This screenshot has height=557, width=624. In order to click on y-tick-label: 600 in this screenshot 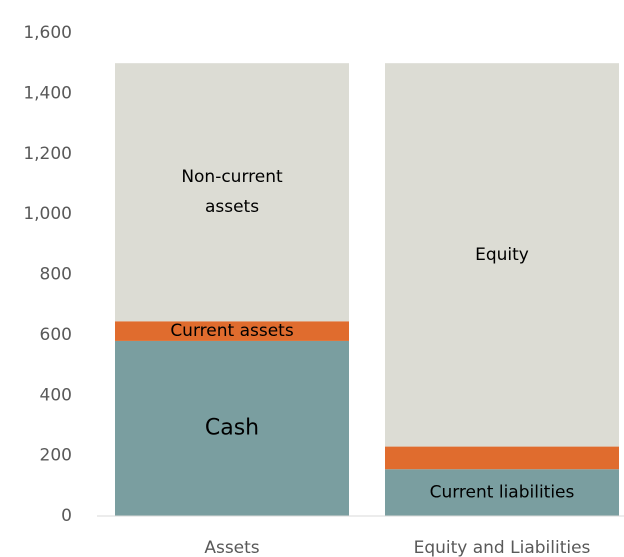, I will do `click(56, 335)`.